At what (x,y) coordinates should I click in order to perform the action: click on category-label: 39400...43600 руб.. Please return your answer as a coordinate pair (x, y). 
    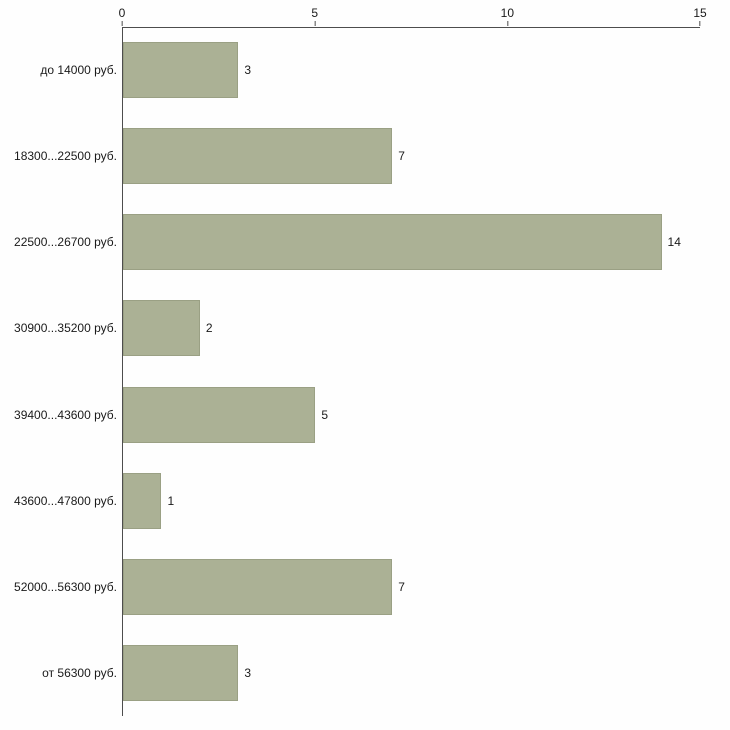
    Looking at the image, I should click on (65, 414).